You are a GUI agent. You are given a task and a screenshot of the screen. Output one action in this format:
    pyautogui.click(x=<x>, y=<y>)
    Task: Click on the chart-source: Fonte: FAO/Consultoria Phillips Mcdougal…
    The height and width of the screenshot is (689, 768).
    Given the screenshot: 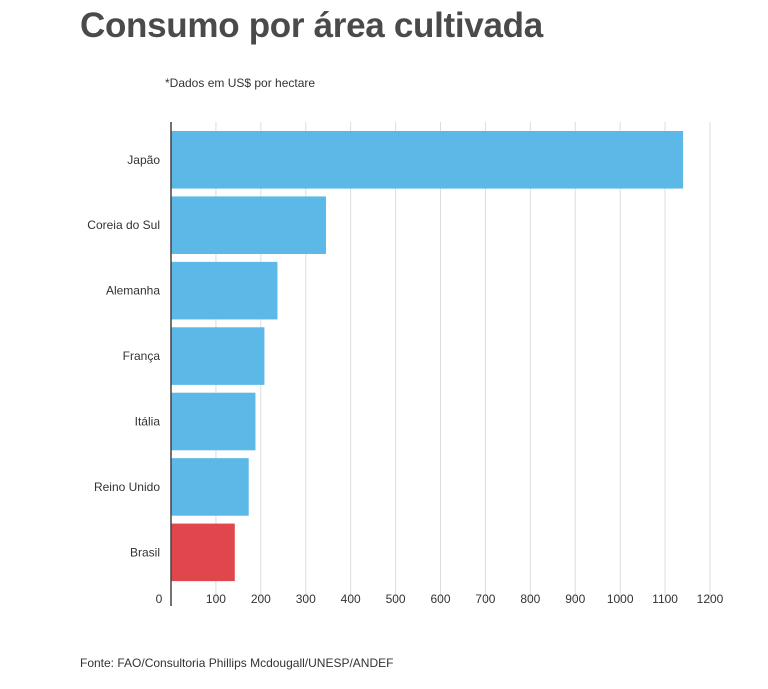 What is the action you would take?
    pyautogui.click(x=237, y=663)
    